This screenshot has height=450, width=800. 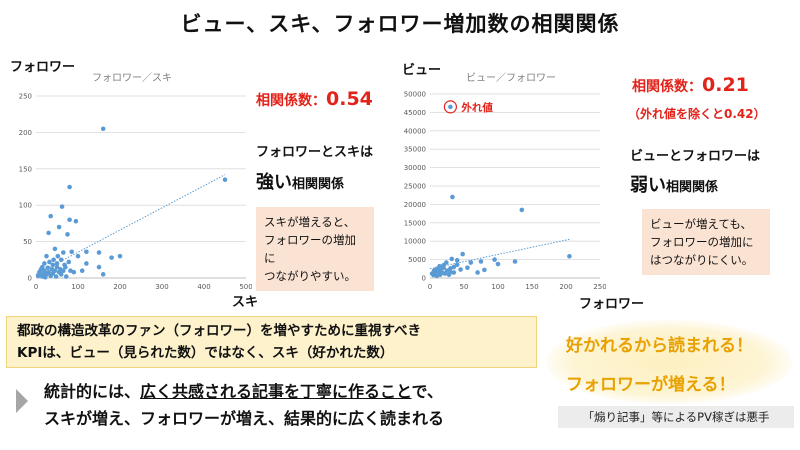 What do you see at coordinates (274, 182) in the screenshot?
I see `left-relation-strength: 強い` at bounding box center [274, 182].